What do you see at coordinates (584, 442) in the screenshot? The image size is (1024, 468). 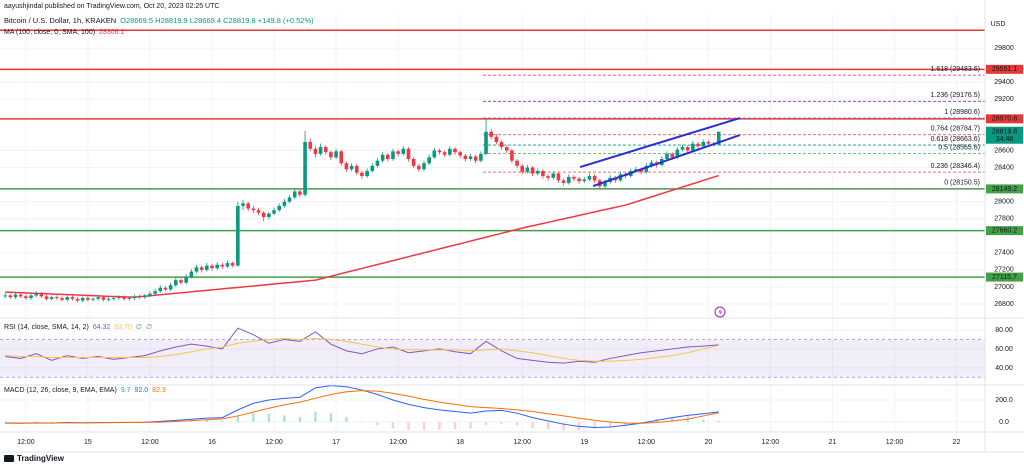 I see `x-tick-label: 19` at bounding box center [584, 442].